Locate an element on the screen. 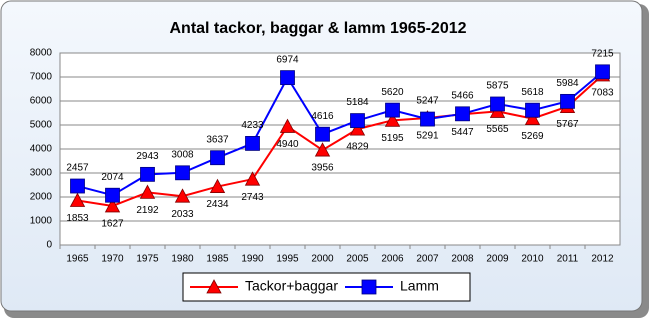 The width and height of the screenshot is (651, 320). x-tick-label: 2009 is located at coordinates (497, 259).